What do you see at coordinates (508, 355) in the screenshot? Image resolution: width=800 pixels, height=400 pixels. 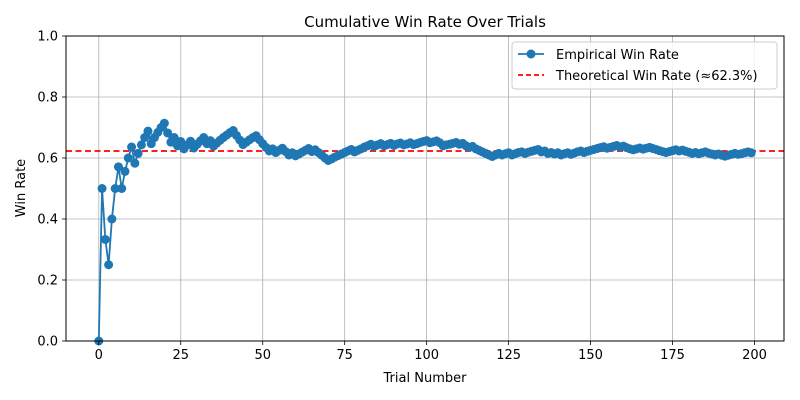 I see `x-tick-label: 125` at bounding box center [508, 355].